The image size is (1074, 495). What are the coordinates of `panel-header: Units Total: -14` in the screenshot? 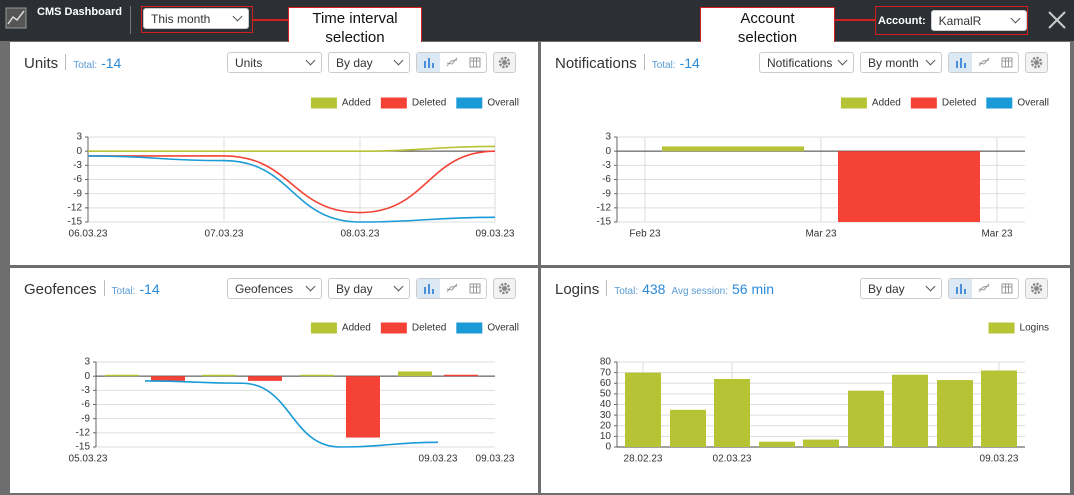 It's located at (72, 63).